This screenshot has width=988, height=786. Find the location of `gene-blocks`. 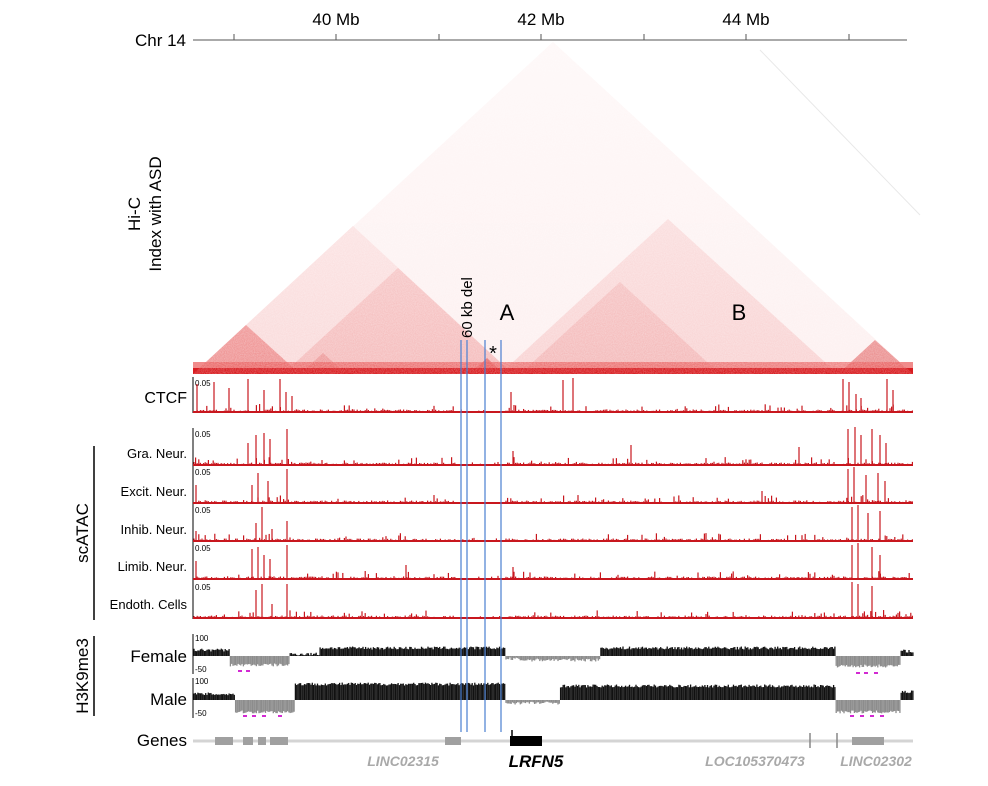

gene-blocks is located at coordinates (549, 741).